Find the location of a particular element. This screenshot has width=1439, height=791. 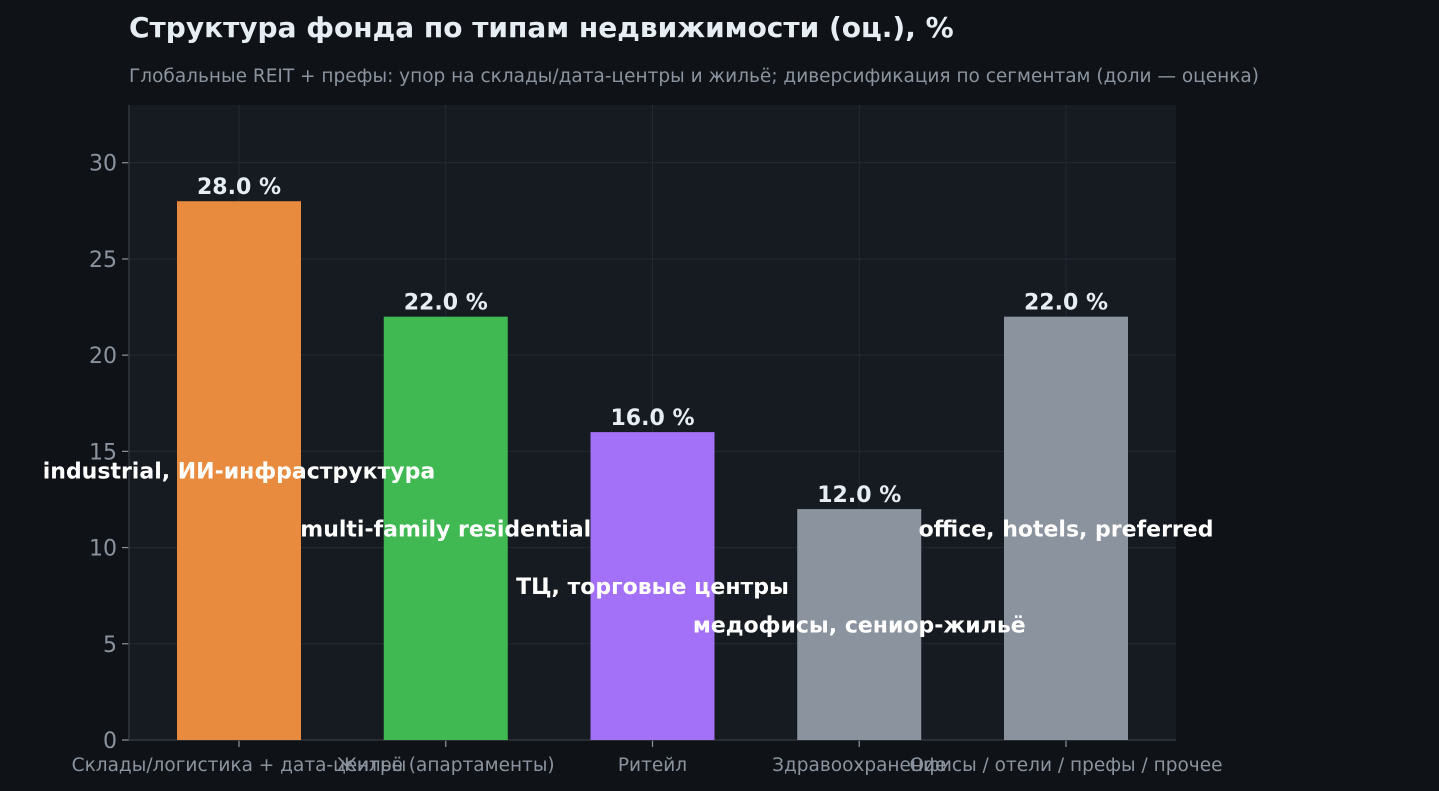

bar-annotation: медофисы, сениор-жильё is located at coordinates (859, 626).